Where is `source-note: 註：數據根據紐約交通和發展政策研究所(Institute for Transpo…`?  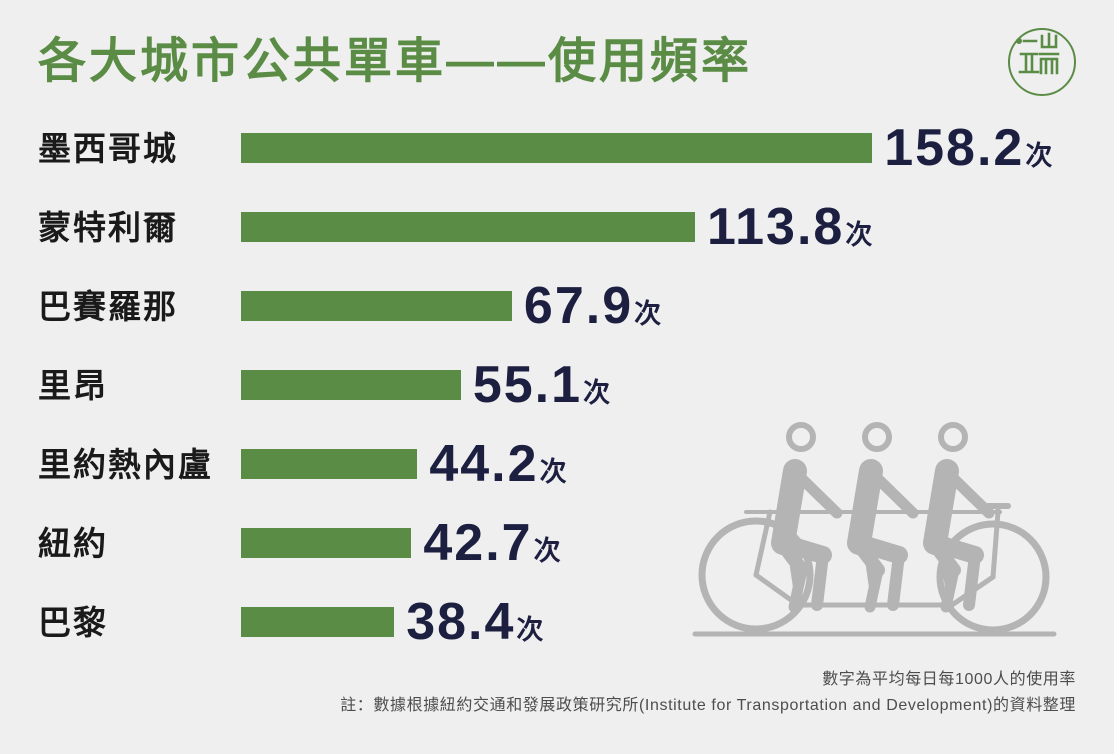
source-note: 註：數據根據紐約交通和發展政策研究所(Institute for Transpo… is located at coordinates (708, 705).